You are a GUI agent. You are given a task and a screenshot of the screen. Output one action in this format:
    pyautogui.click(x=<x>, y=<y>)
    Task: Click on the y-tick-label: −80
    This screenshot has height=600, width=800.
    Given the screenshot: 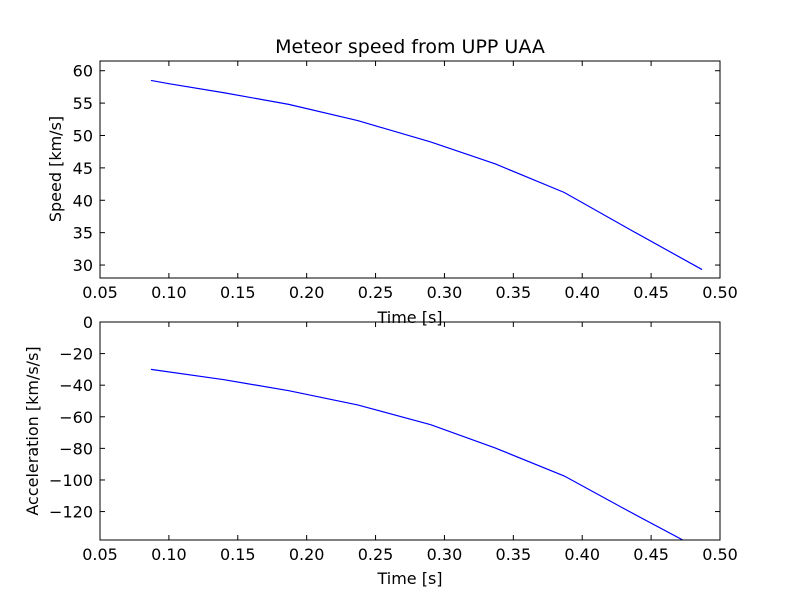 What is the action you would take?
    pyautogui.click(x=76, y=448)
    